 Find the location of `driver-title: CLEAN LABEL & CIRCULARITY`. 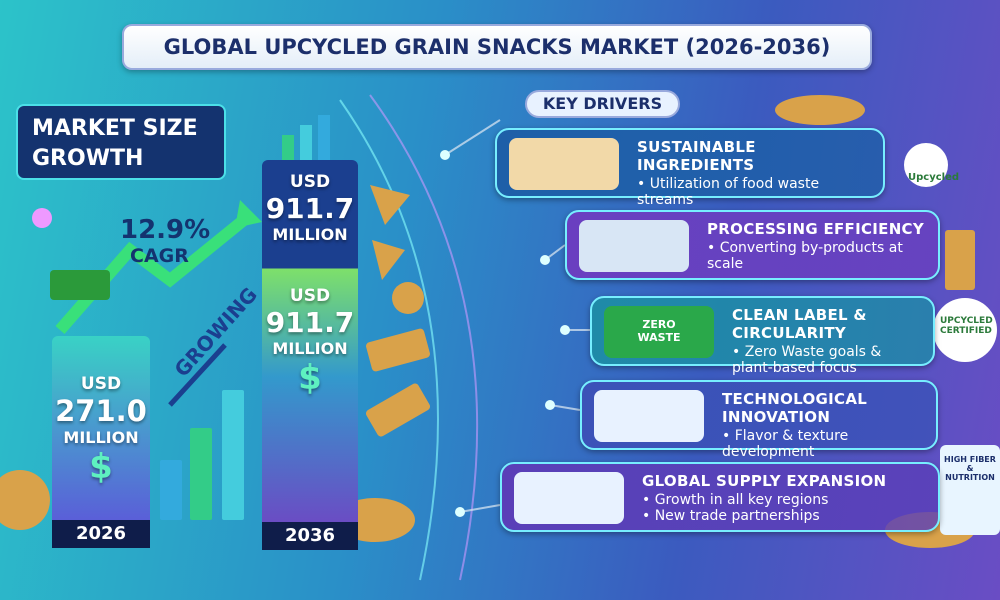

driver-title: CLEAN LABEL & CIRCULARITY is located at coordinates (799, 324).